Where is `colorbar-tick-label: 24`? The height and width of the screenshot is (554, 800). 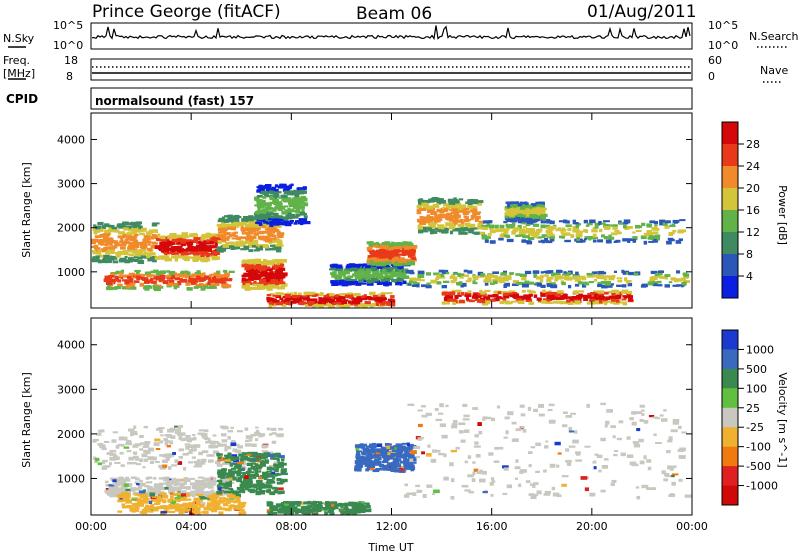
colorbar-tick-label: 24 is located at coordinates (753, 166).